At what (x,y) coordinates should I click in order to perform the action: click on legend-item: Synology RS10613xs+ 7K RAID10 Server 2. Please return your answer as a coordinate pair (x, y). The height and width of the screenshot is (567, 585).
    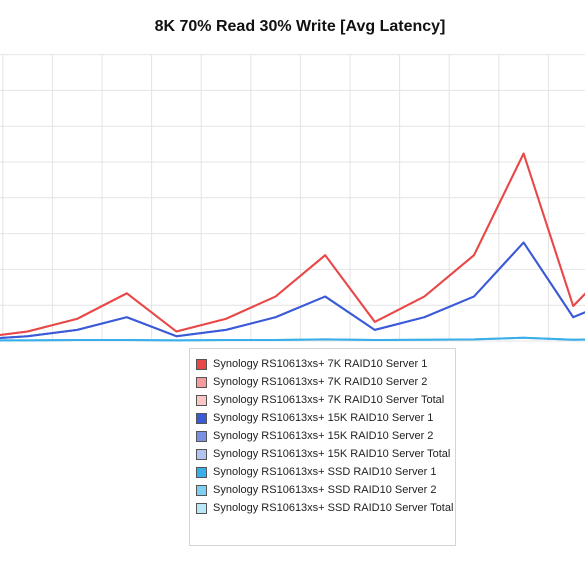
    Looking at the image, I should click on (325, 382).